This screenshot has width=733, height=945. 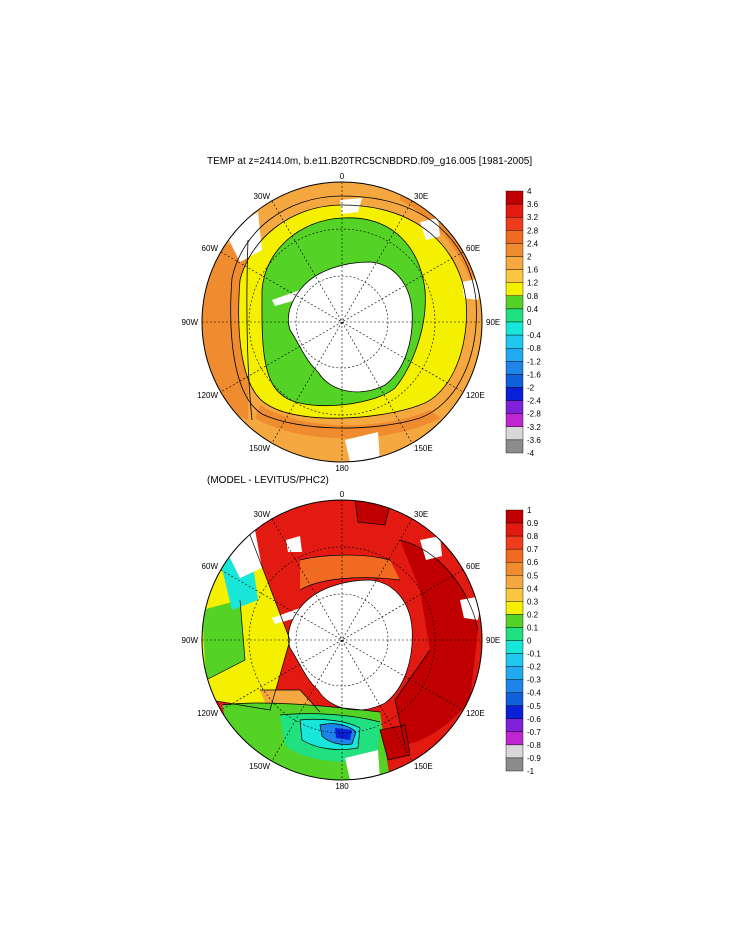 I want to click on colorbar-tick-label: -3.2, so click(x=534, y=427).